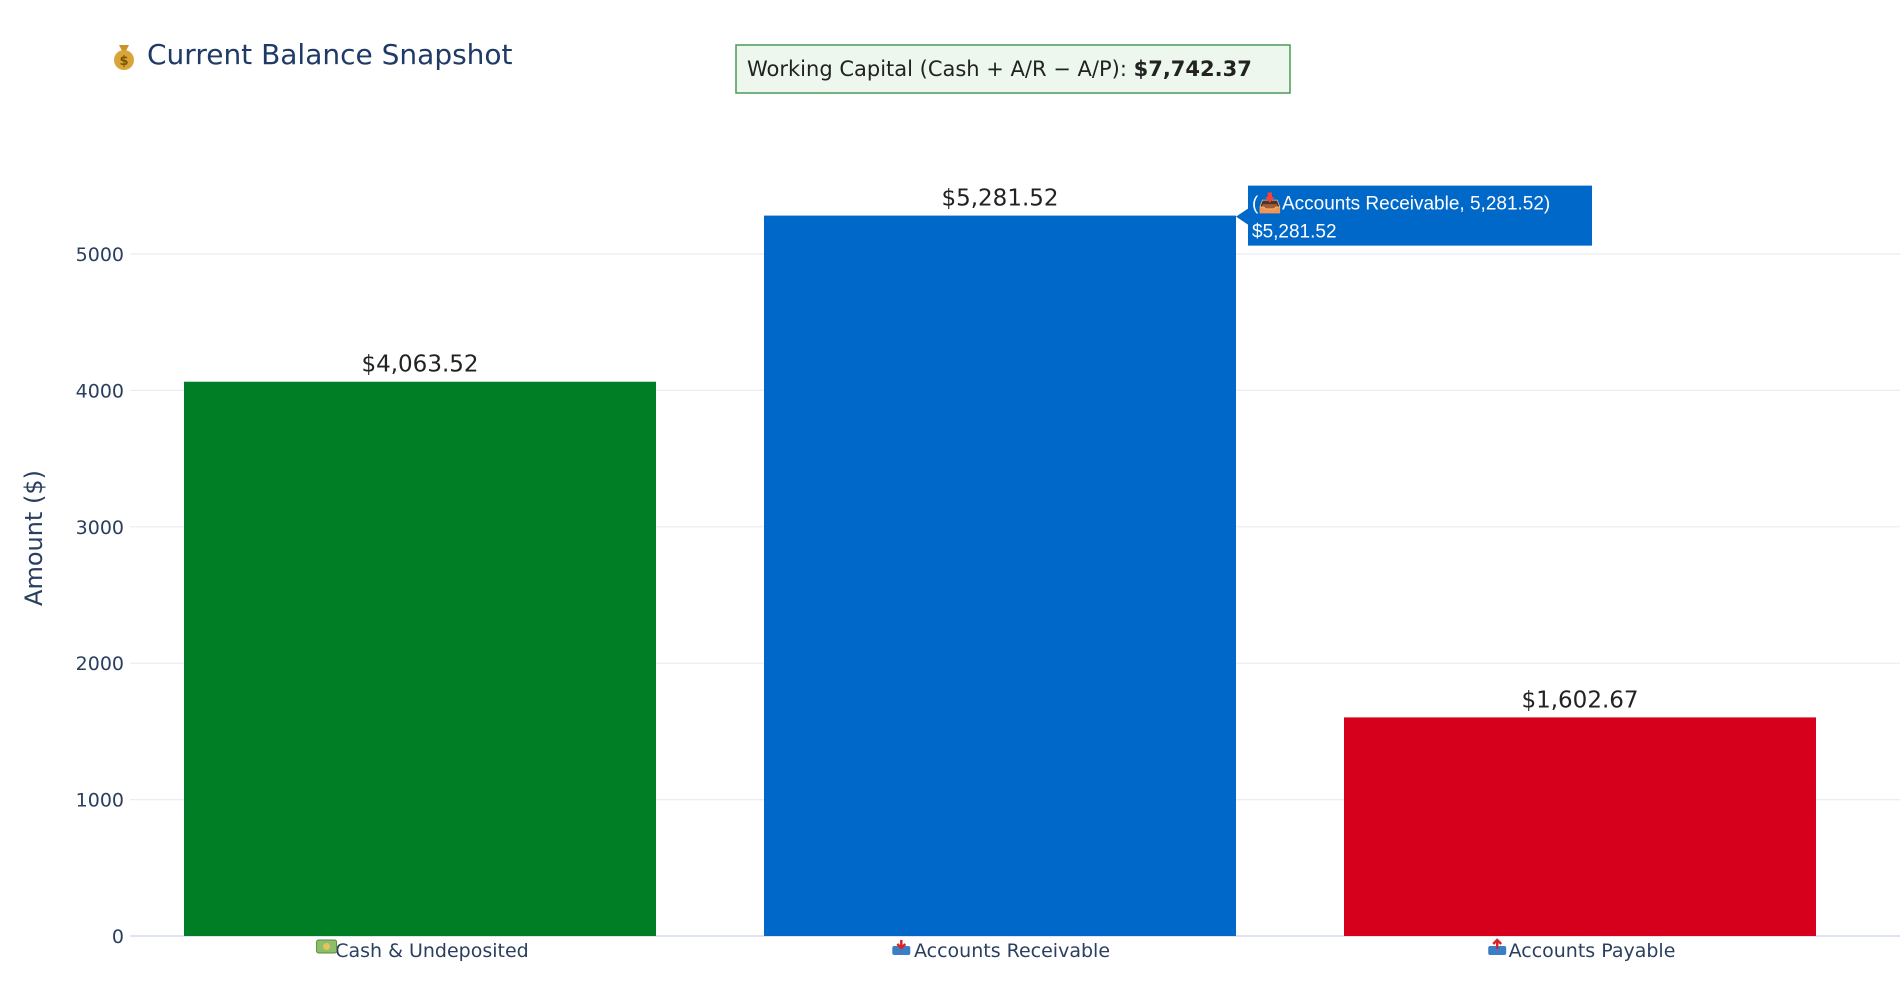 Image resolution: width=1900 pixels, height=998 pixels. I want to click on bar-accounts-payable, so click(1580, 826).